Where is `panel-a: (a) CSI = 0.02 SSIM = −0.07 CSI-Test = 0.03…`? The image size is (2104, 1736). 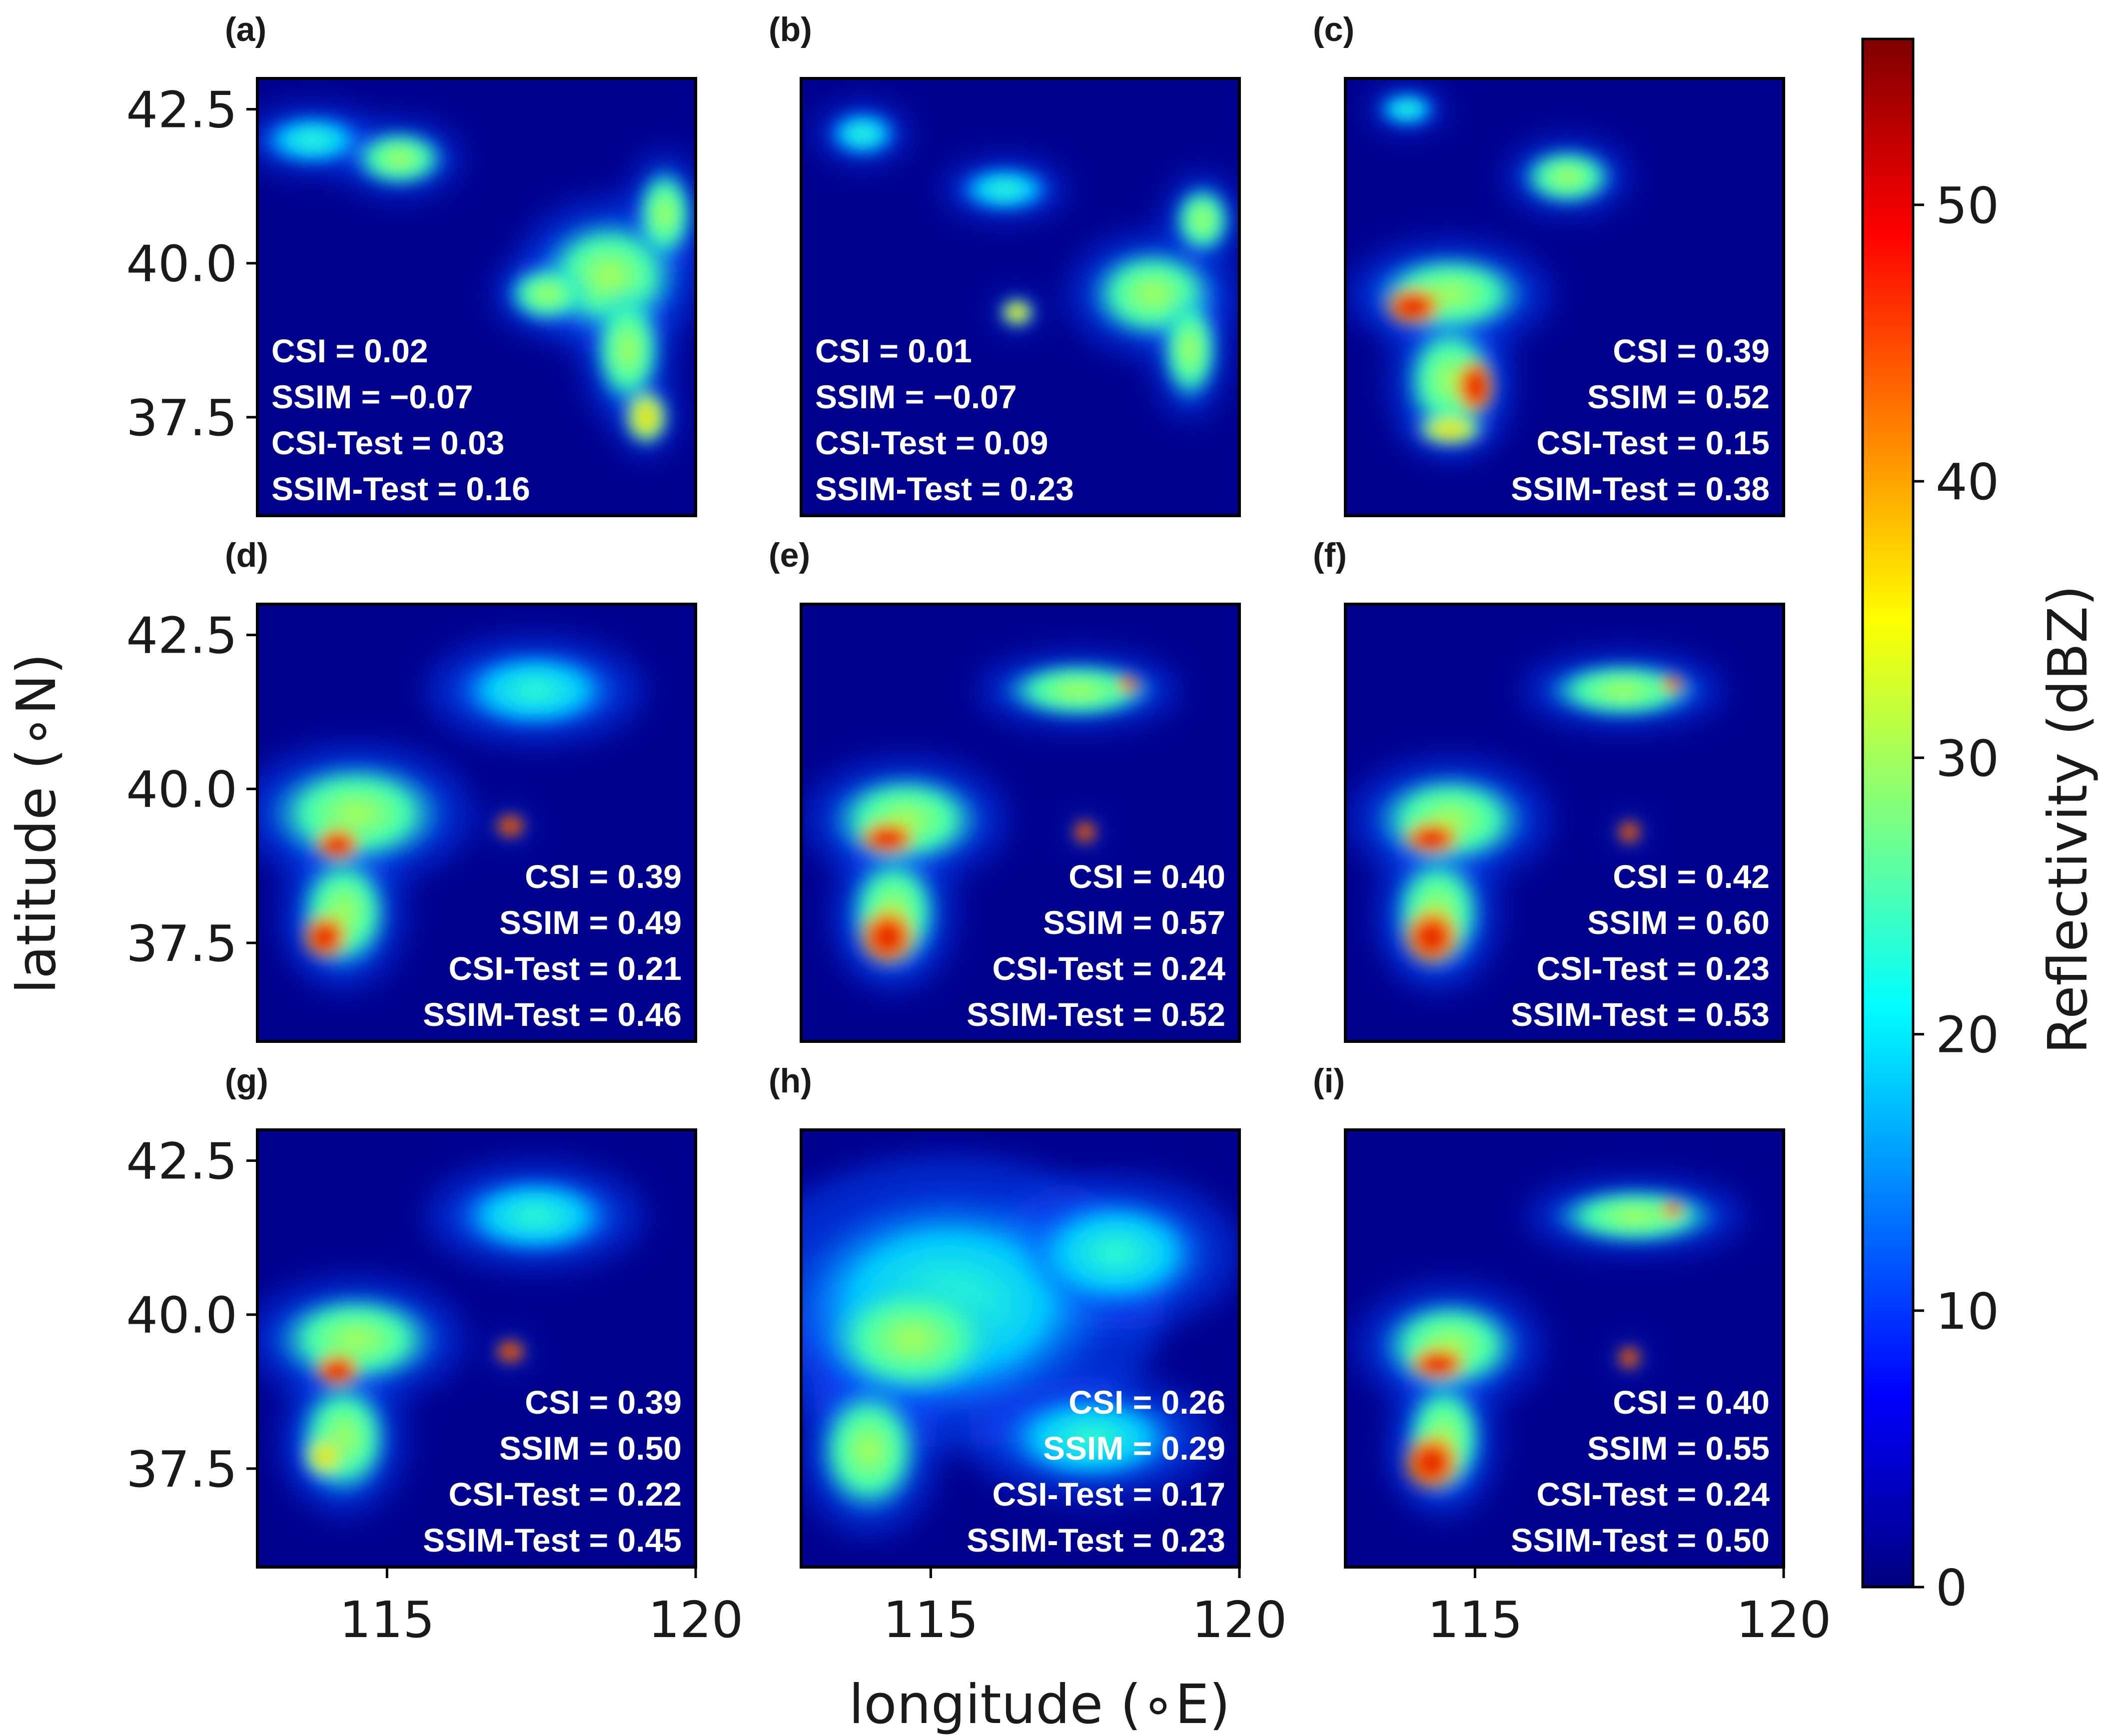 panel-a: (a) CSI = 0.02 SSIM = −0.07 CSI-Test = 0.03… is located at coordinates (412, 263).